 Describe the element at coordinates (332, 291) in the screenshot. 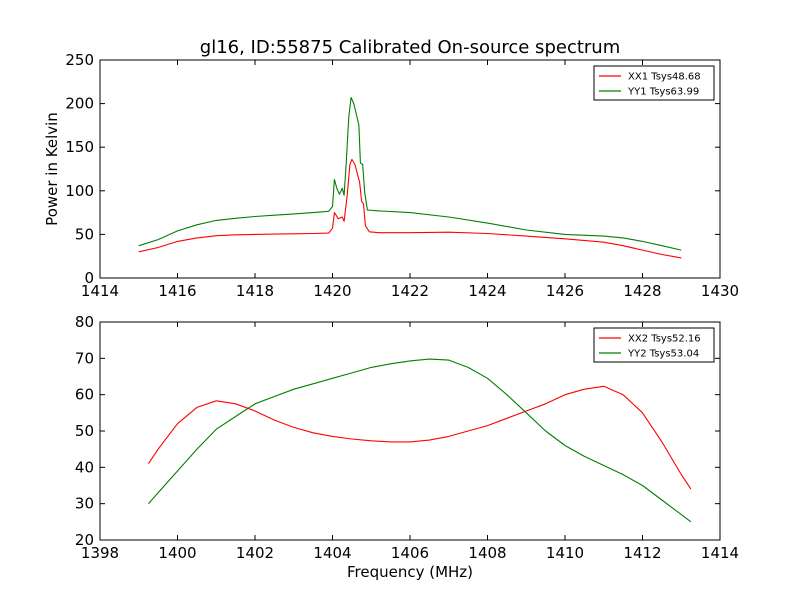

I see `x-tick-label: 1420` at that location.